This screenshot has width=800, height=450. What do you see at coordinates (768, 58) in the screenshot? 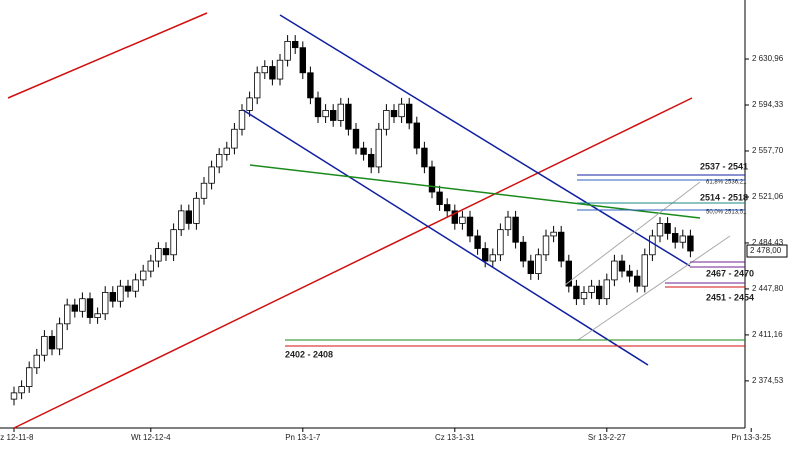
I see `y-tick-label: 2 630,96` at bounding box center [768, 58].